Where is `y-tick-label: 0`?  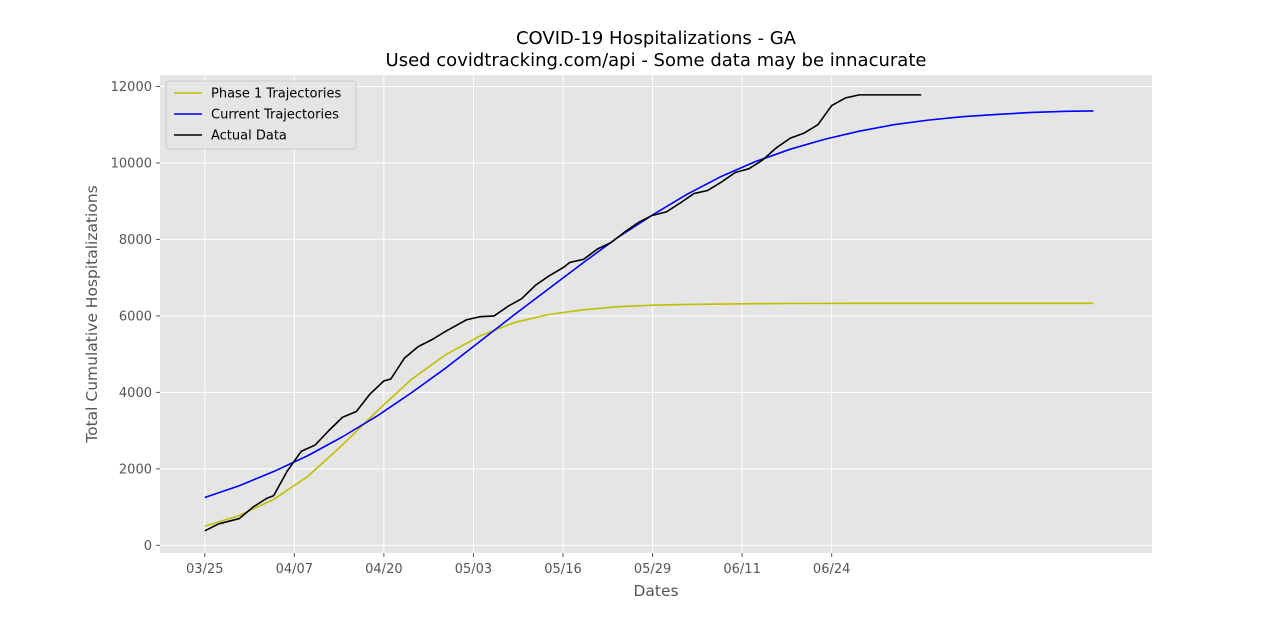
y-tick-label: 0 is located at coordinates (148, 546).